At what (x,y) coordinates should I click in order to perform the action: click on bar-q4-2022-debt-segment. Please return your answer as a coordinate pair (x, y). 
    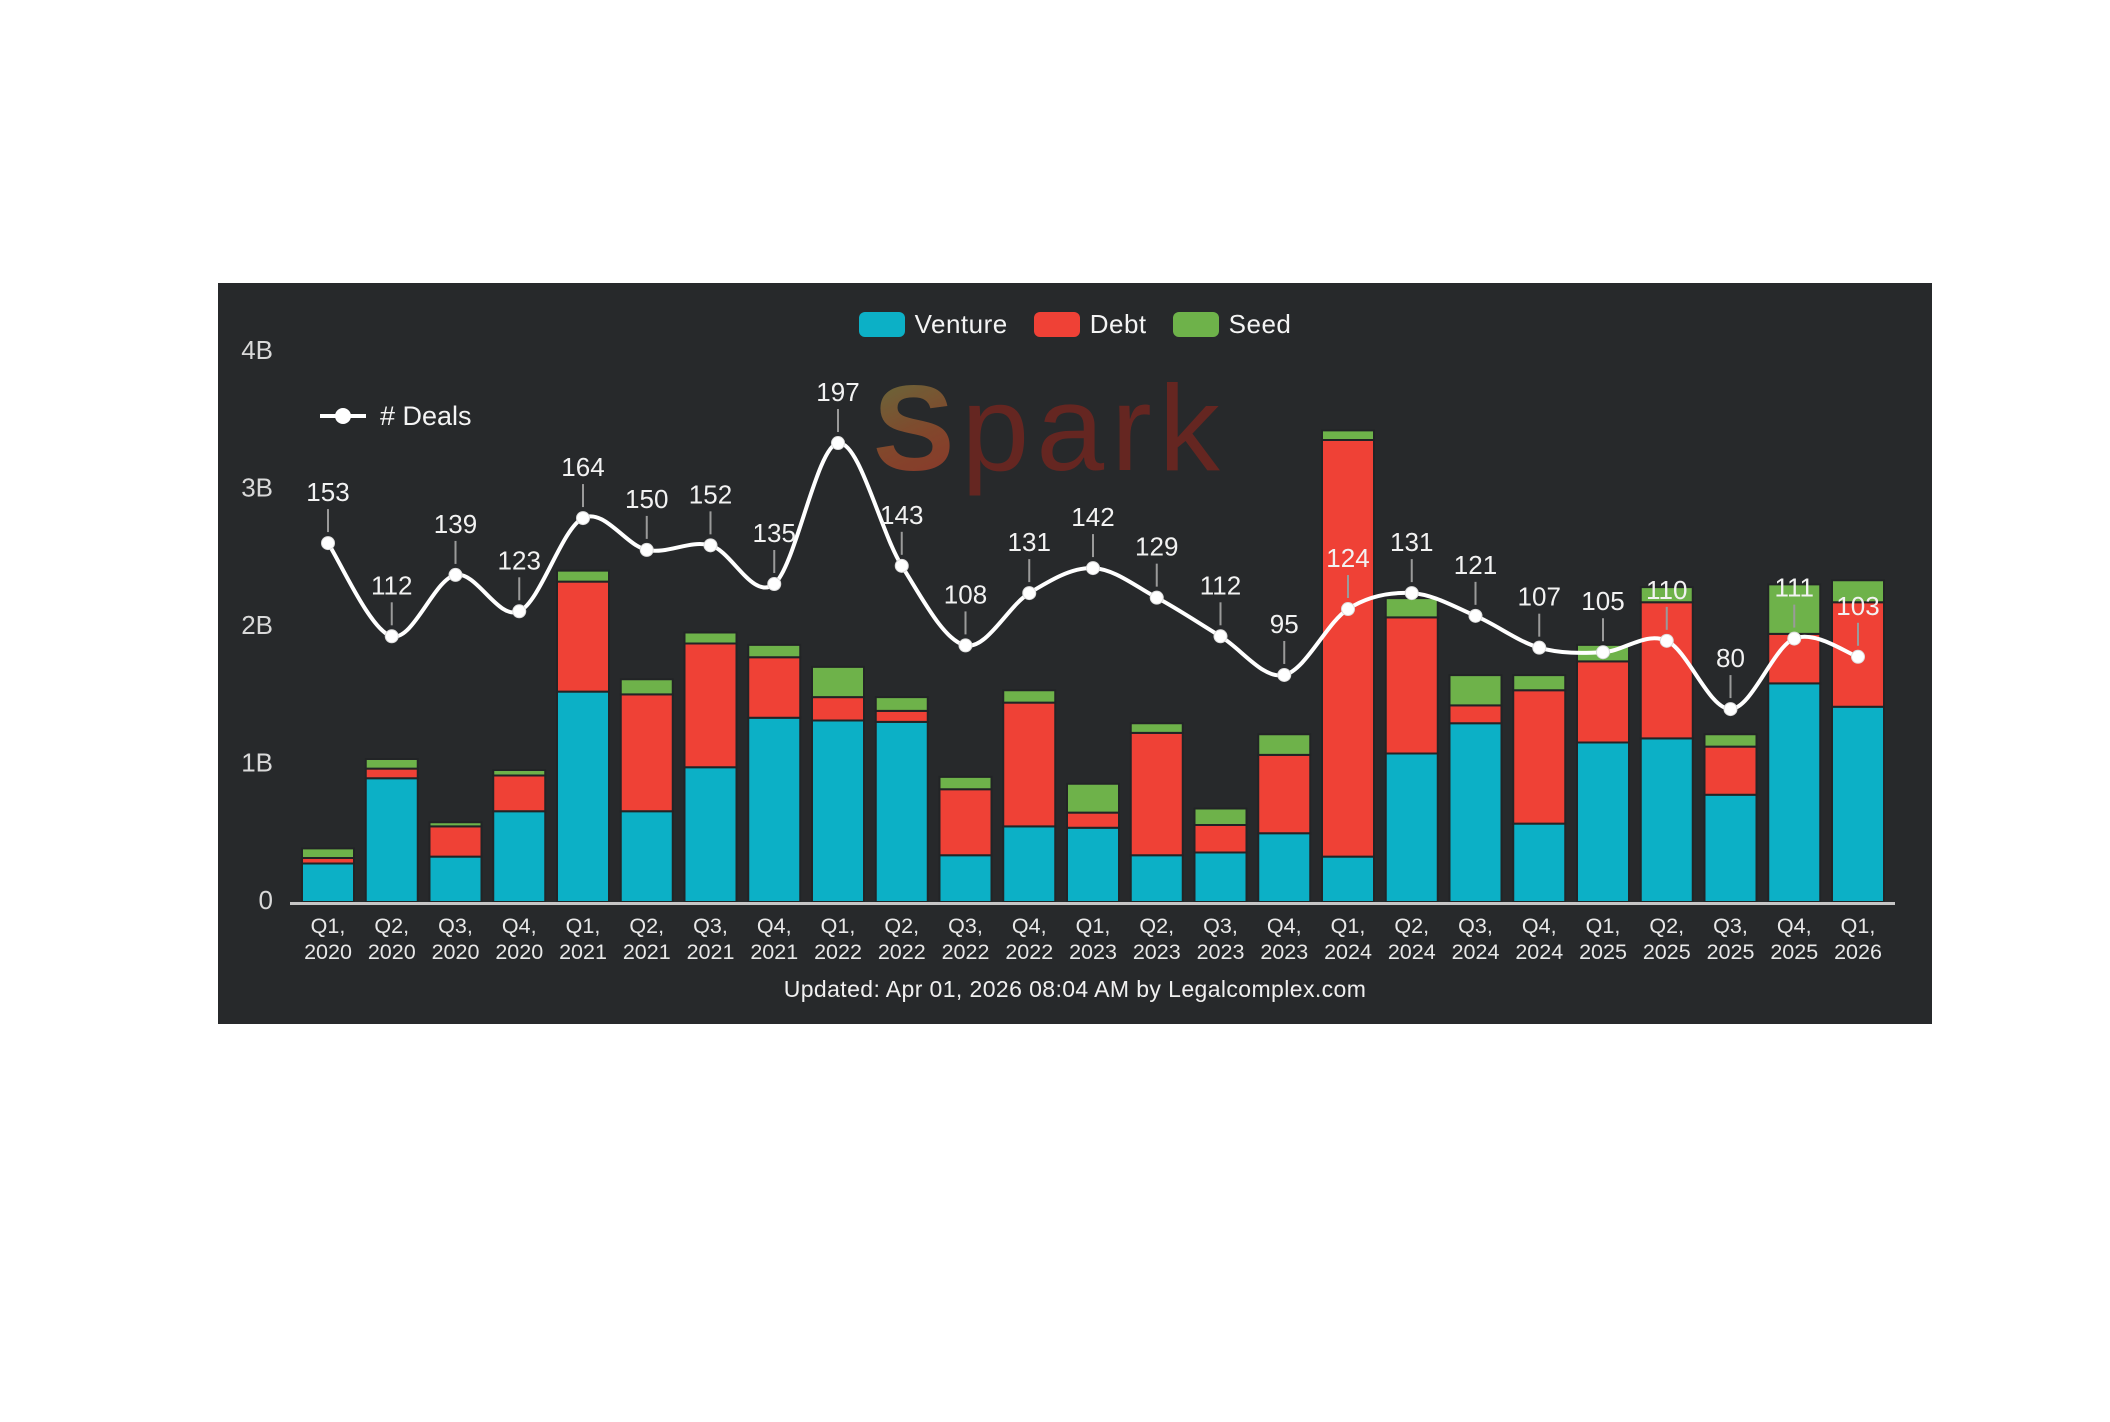
    Looking at the image, I should click on (1029, 764).